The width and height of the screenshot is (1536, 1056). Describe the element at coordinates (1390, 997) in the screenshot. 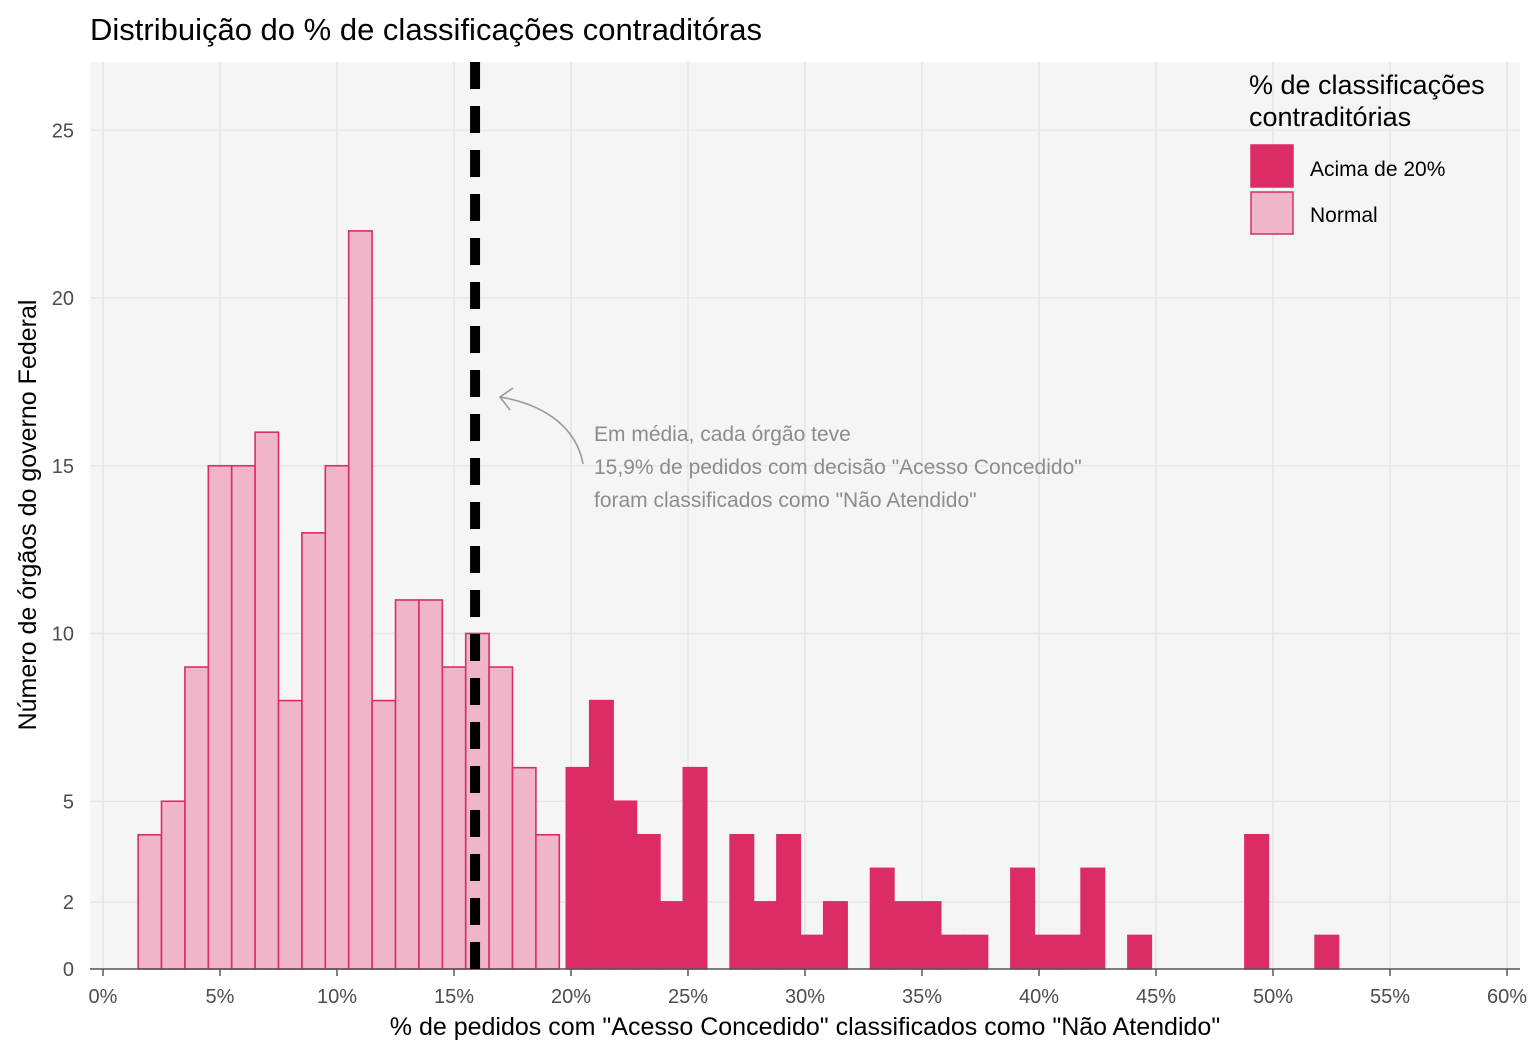

I see `x-tick-label: 55%` at that location.